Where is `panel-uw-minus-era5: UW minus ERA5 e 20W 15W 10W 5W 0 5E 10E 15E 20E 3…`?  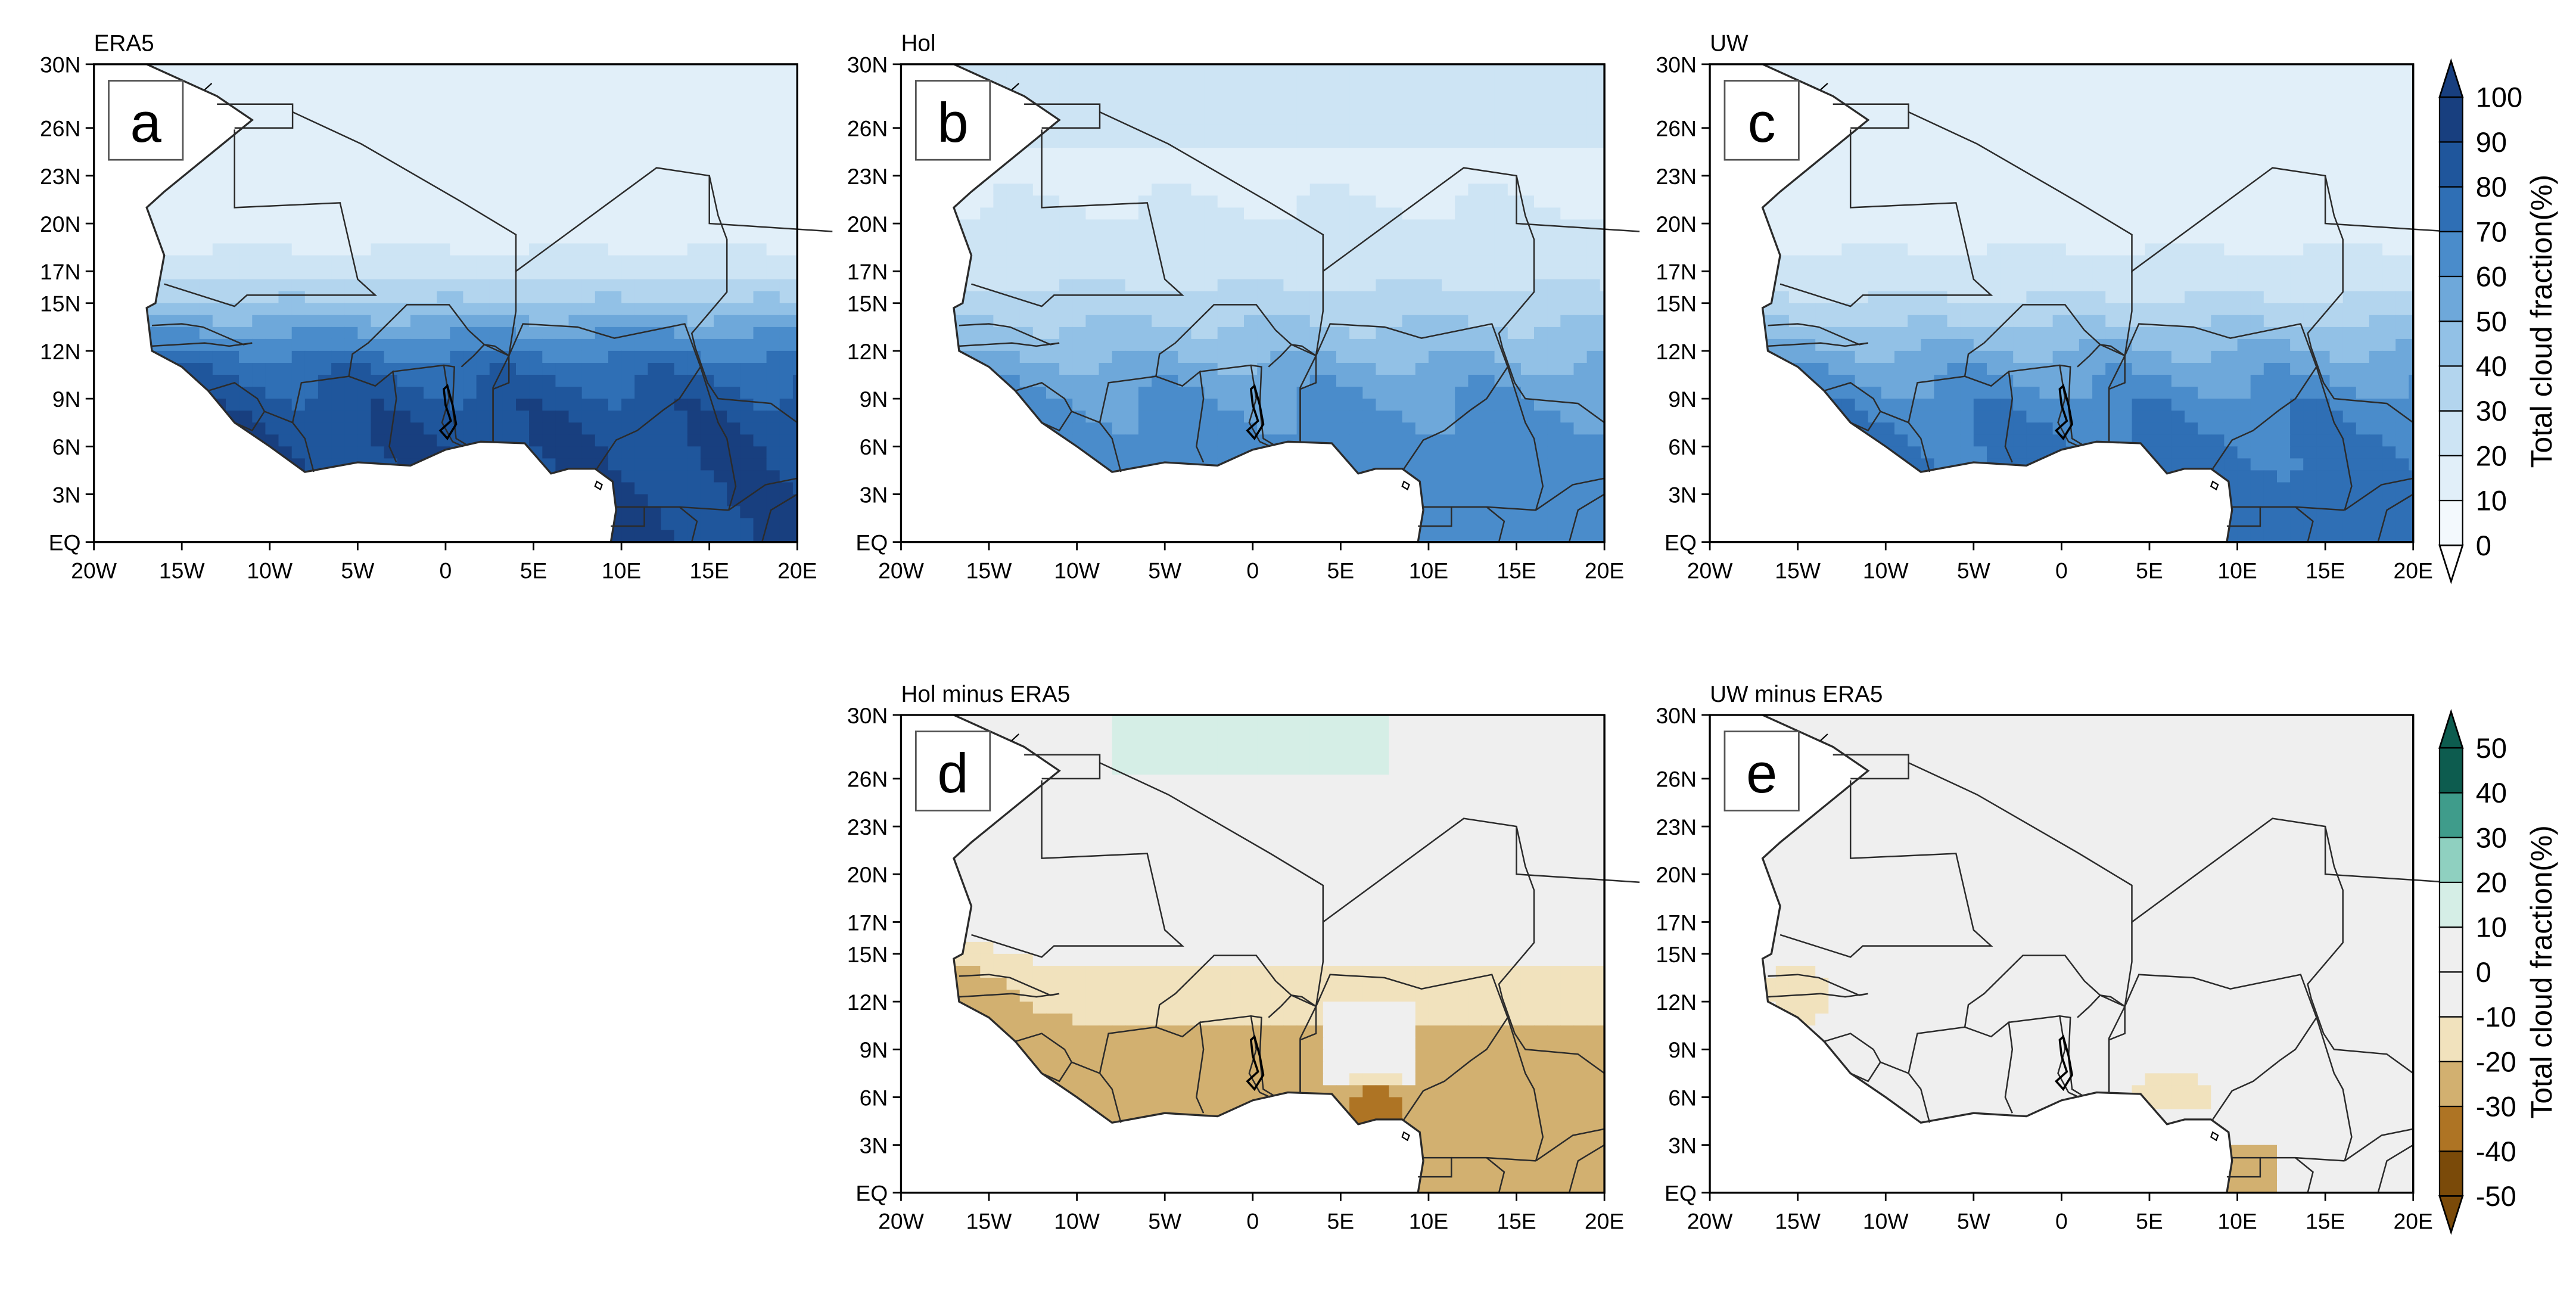 panel-uw-minus-era5: UW minus ERA5 e 20W 15W 10W 5W 0 5E 10E 15E 20E 3… is located at coordinates (2052, 958).